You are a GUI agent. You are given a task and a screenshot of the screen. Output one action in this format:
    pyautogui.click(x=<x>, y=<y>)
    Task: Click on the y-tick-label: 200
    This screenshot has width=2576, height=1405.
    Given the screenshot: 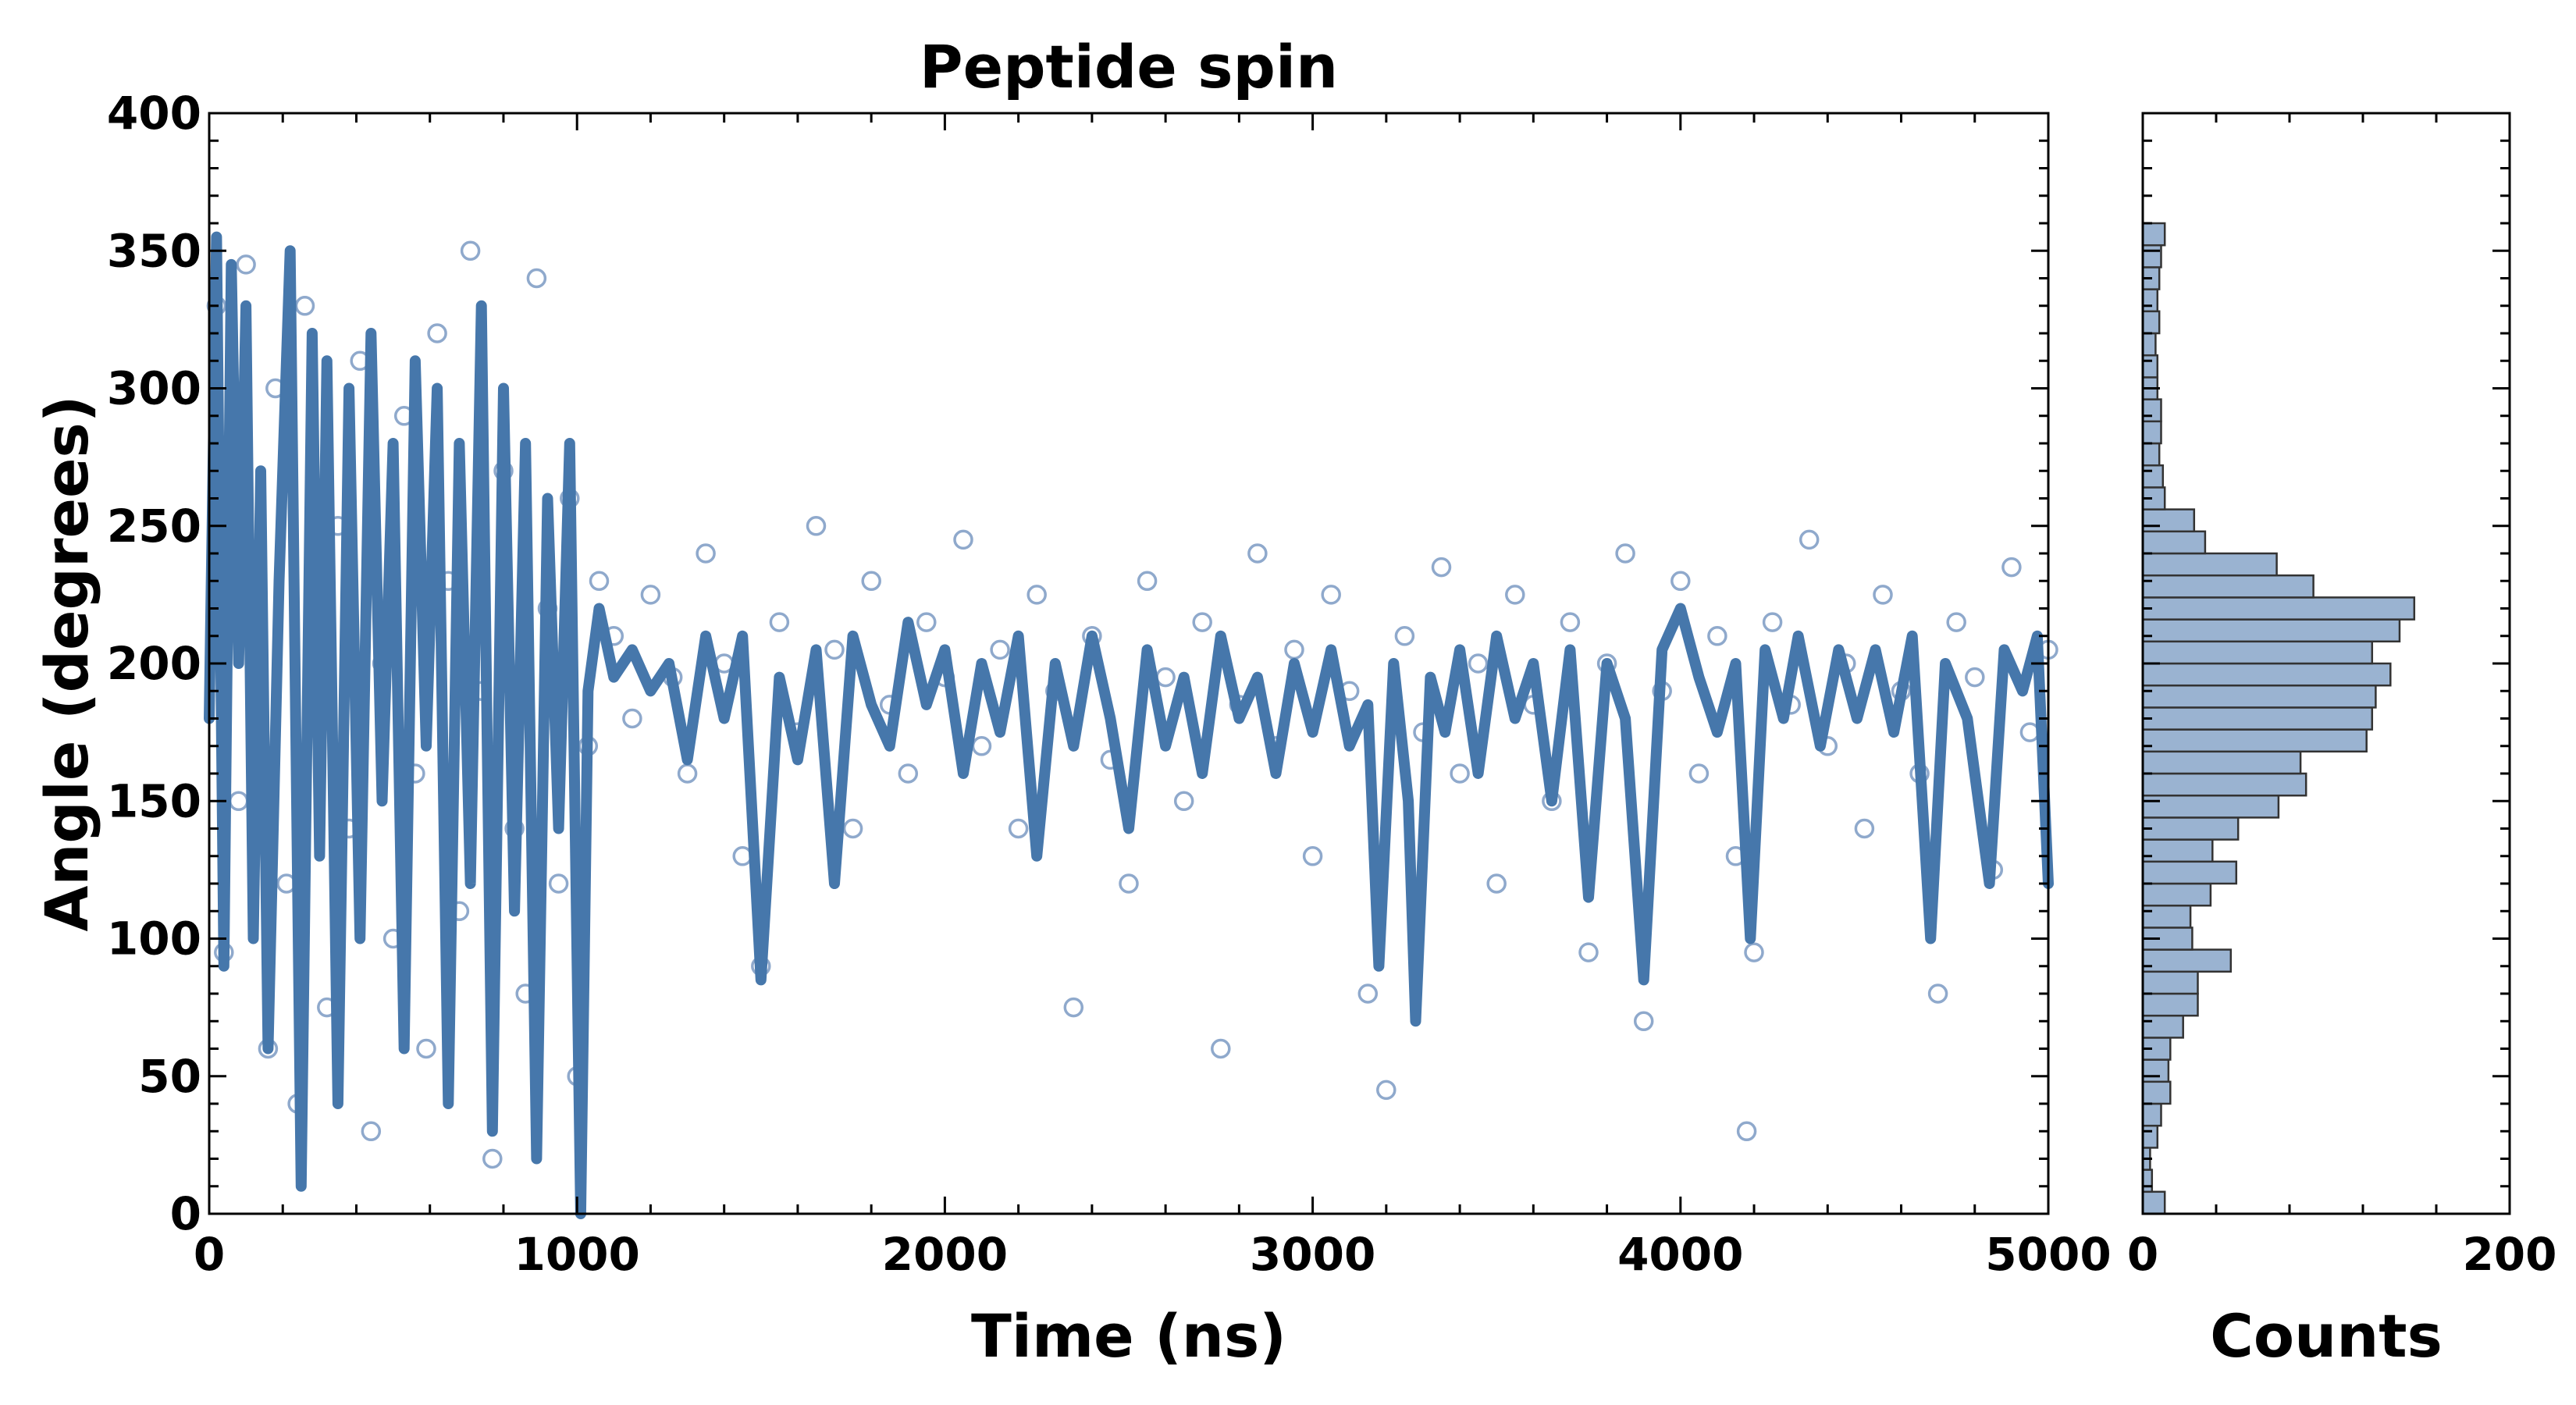 What is the action you would take?
    pyautogui.click(x=154, y=663)
    